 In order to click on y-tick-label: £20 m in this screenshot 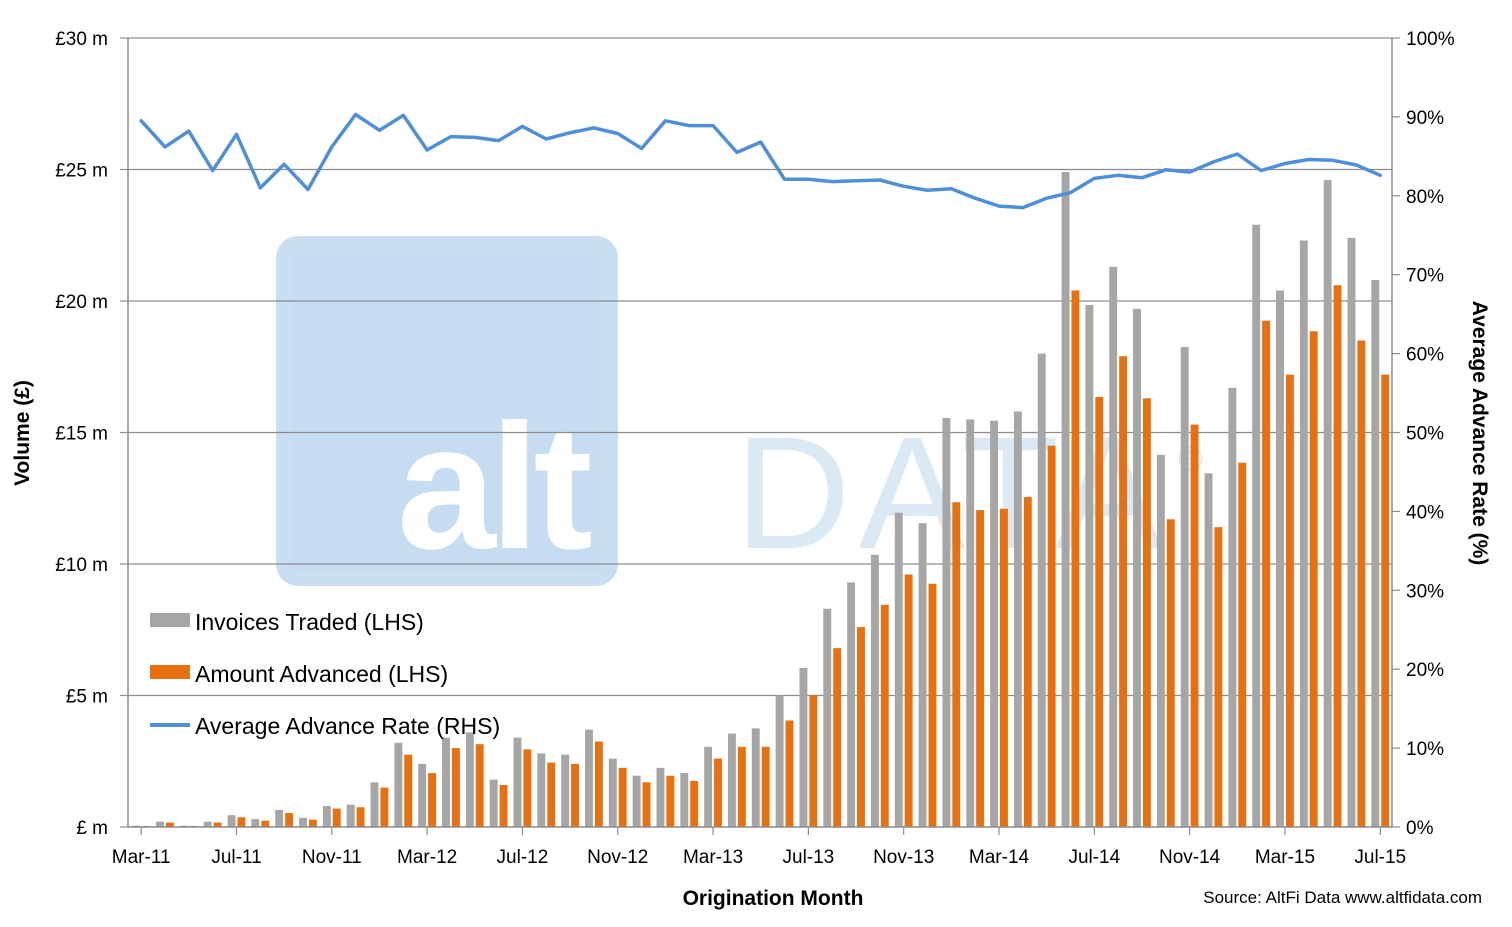, I will do `click(81, 302)`.